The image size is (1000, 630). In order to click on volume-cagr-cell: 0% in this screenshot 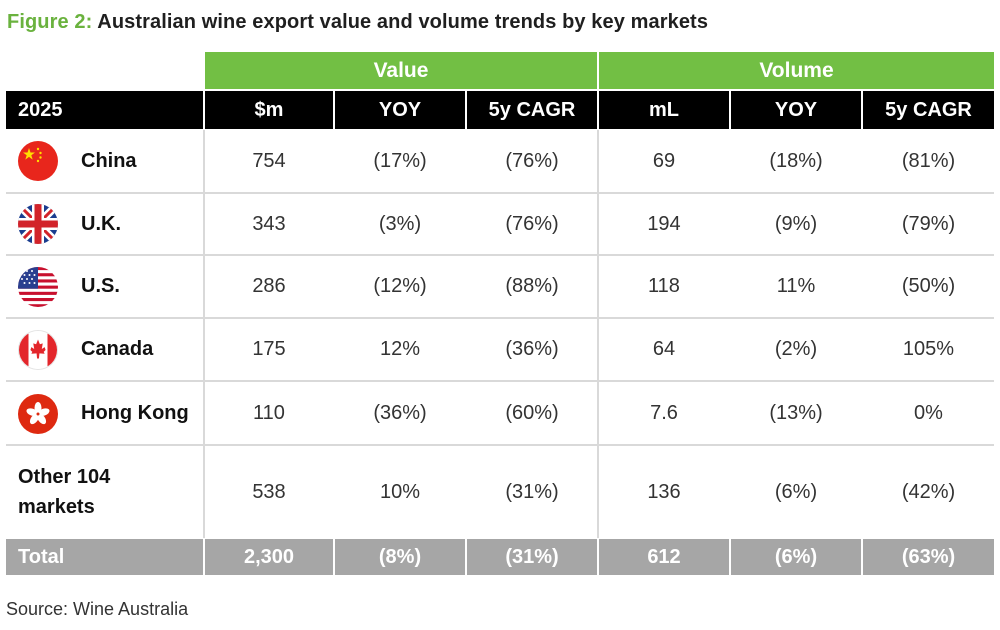, I will do `click(928, 412)`.